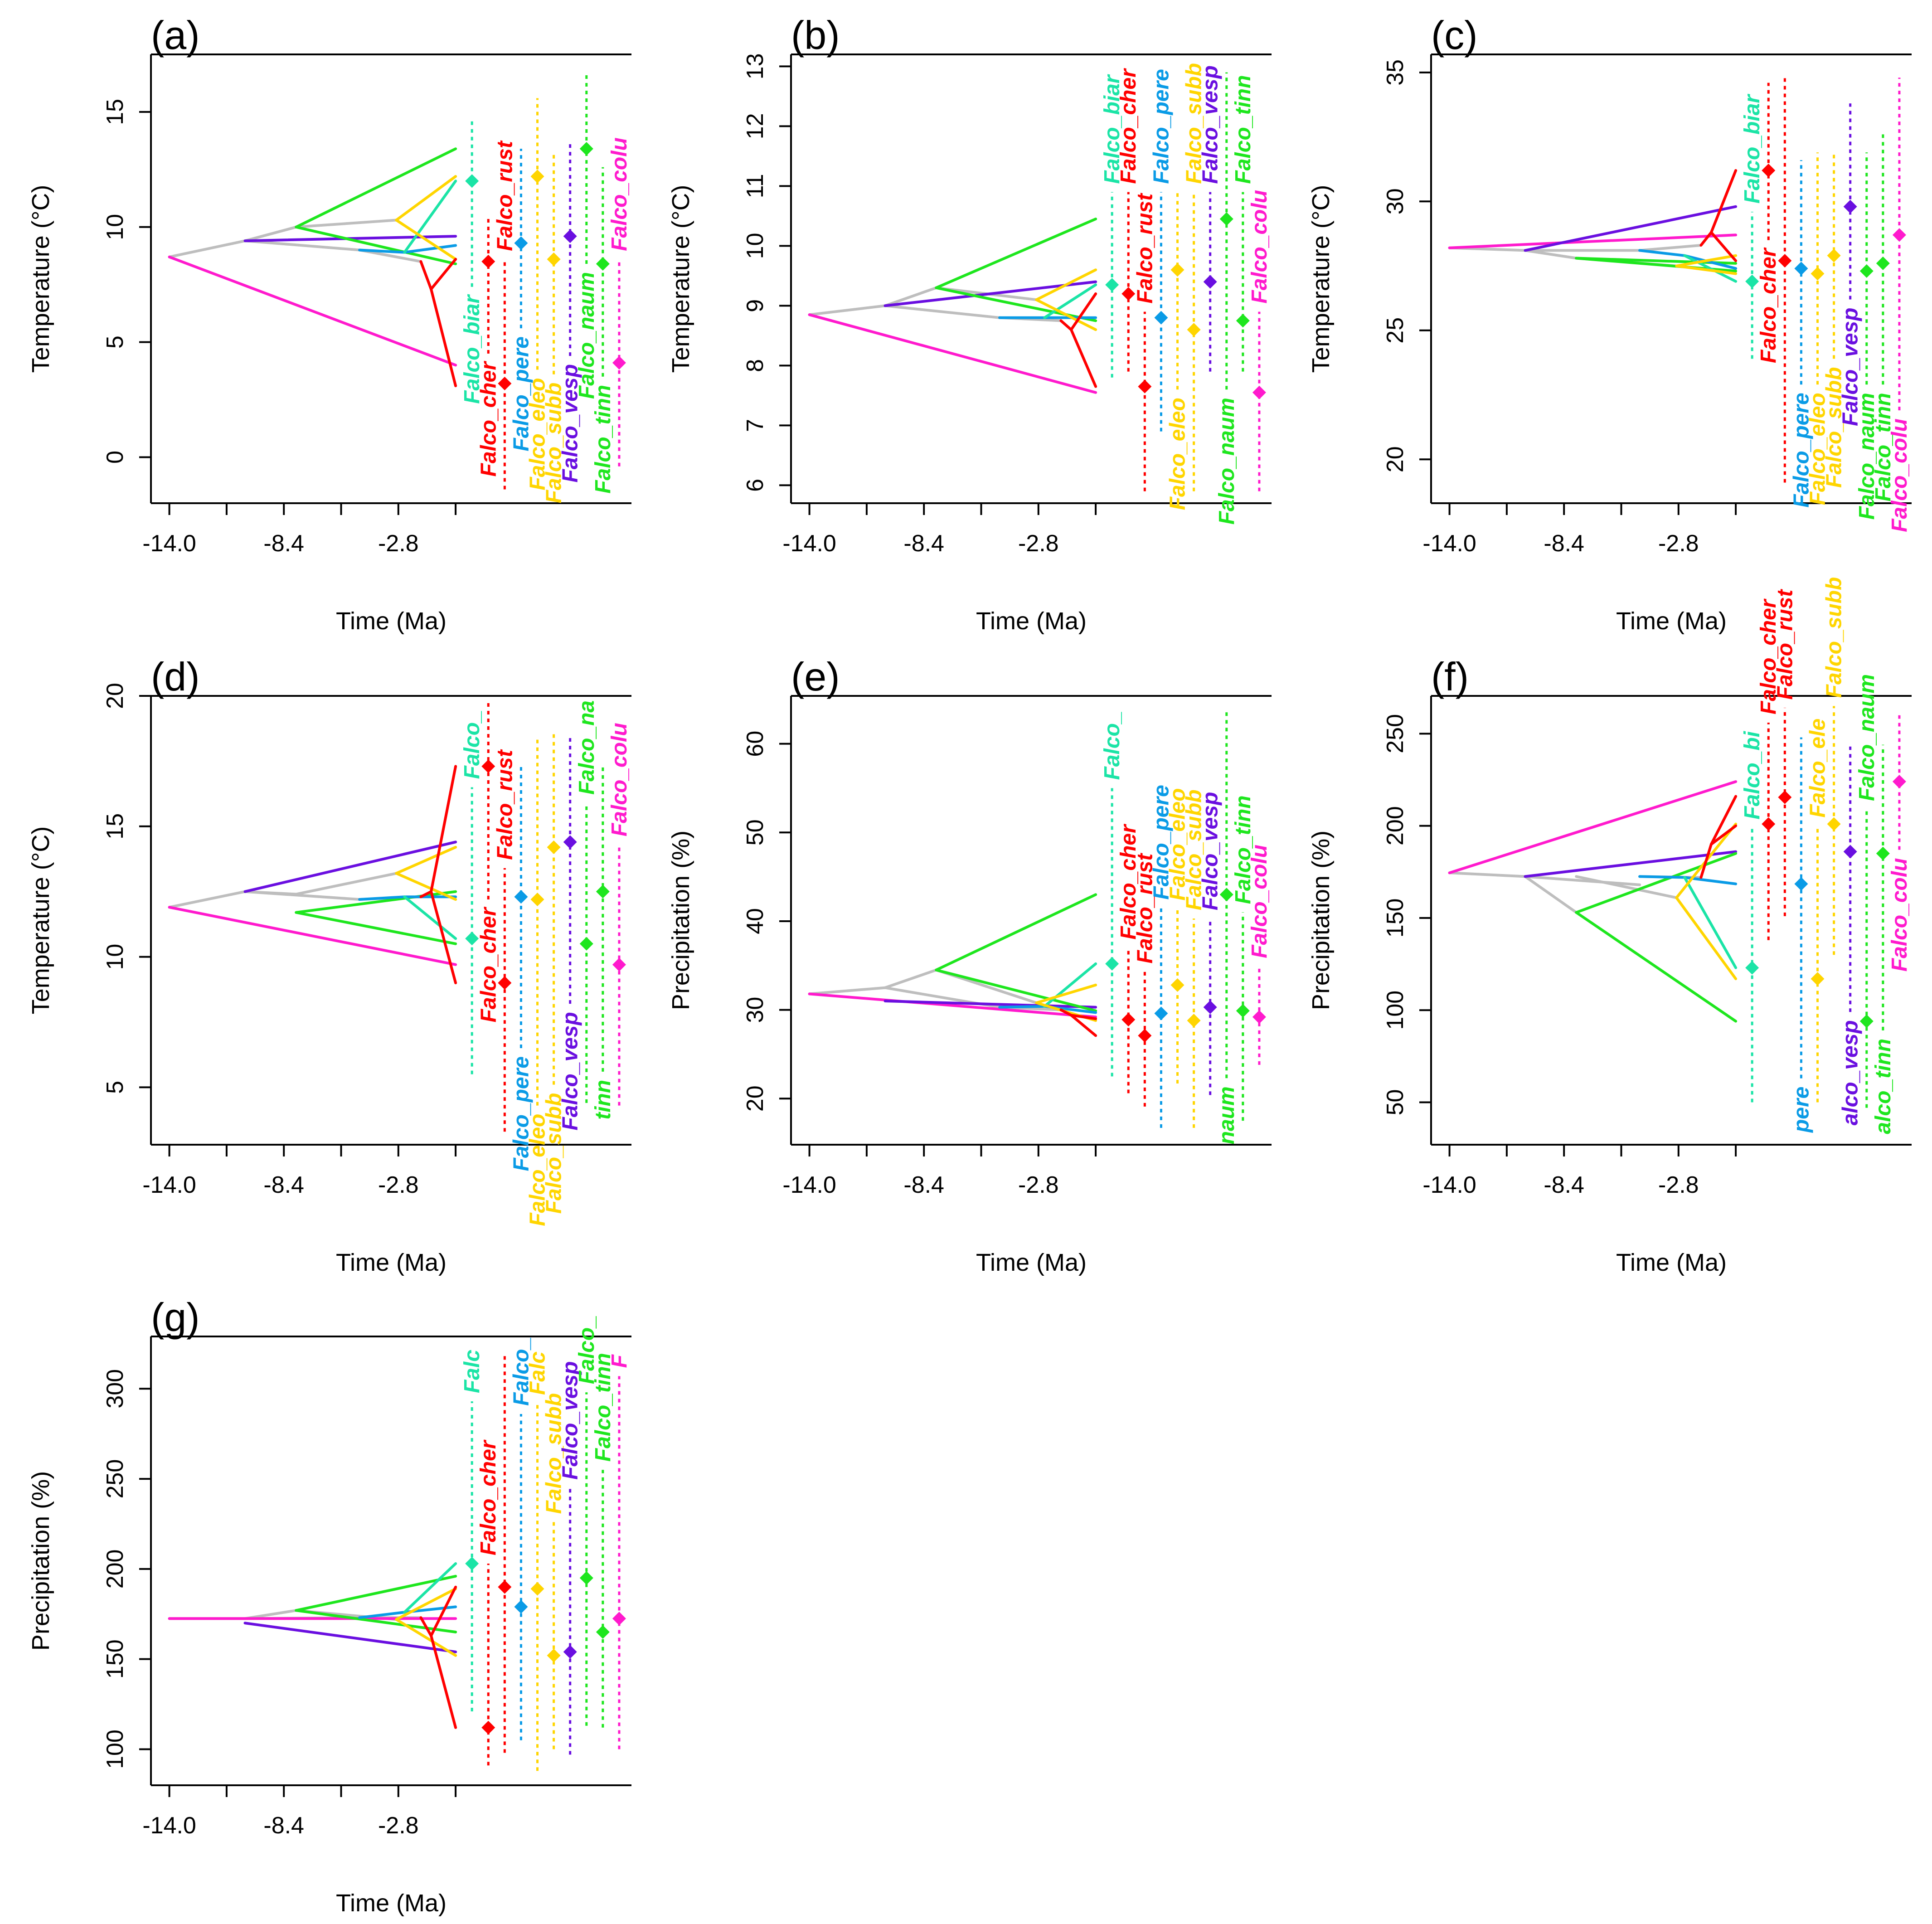  Describe the element at coordinates (755, 186) in the screenshot. I see `y-tick-label: 11` at that location.